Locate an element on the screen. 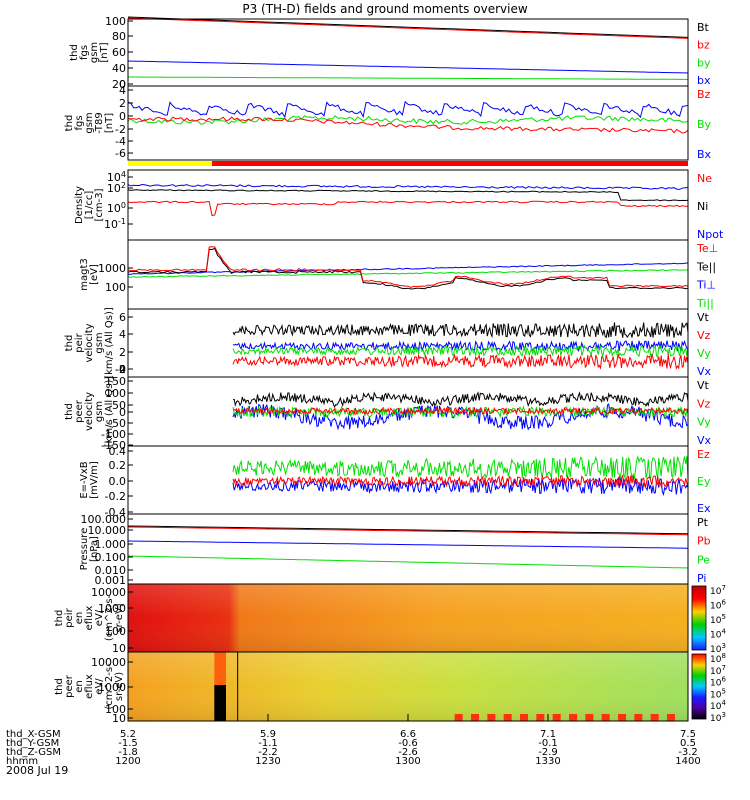 This screenshot has height=800, width=750. y-axis-label: [km/s (All Qs)] is located at coordinates (109, 412).